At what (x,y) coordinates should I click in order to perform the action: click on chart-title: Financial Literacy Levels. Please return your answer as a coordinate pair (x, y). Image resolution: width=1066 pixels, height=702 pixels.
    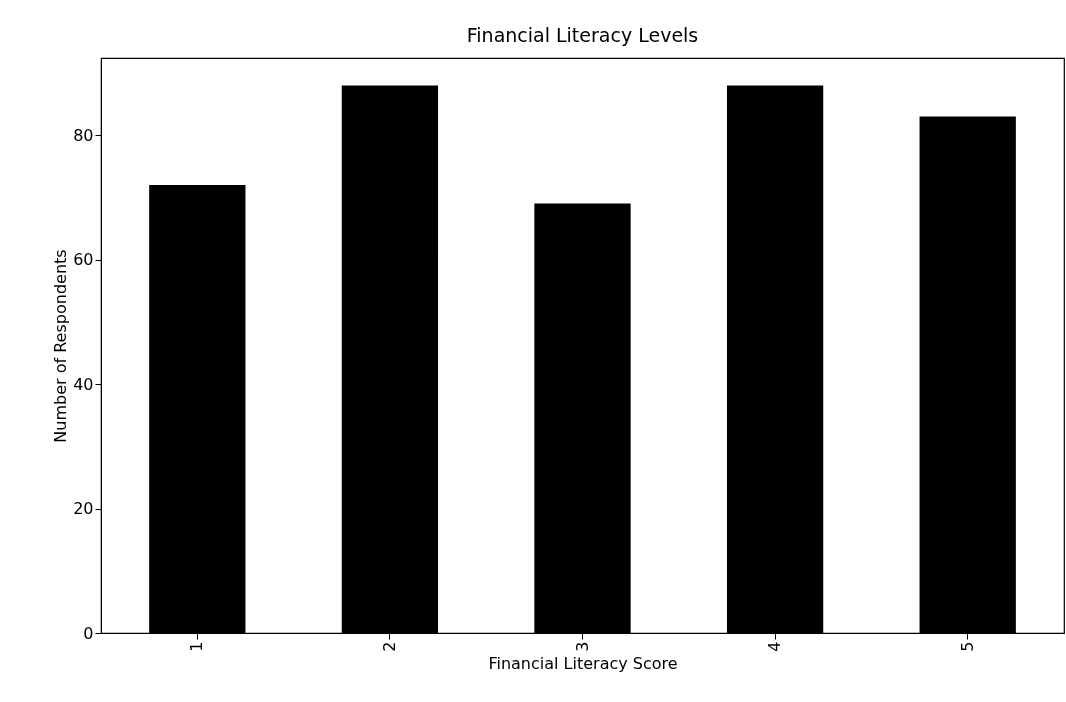
    Looking at the image, I should click on (582, 35).